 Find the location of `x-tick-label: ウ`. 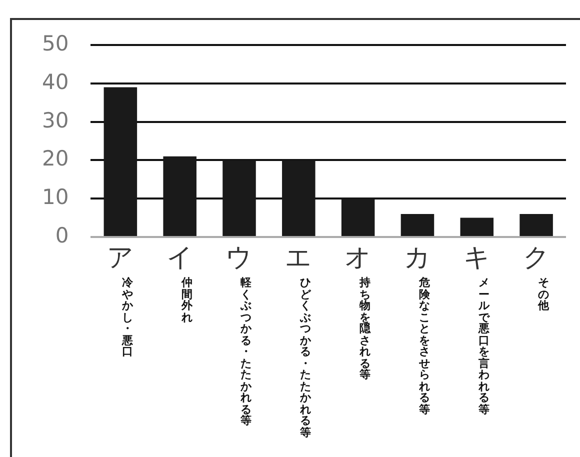

x-tick-label: ウ is located at coordinates (239, 258).